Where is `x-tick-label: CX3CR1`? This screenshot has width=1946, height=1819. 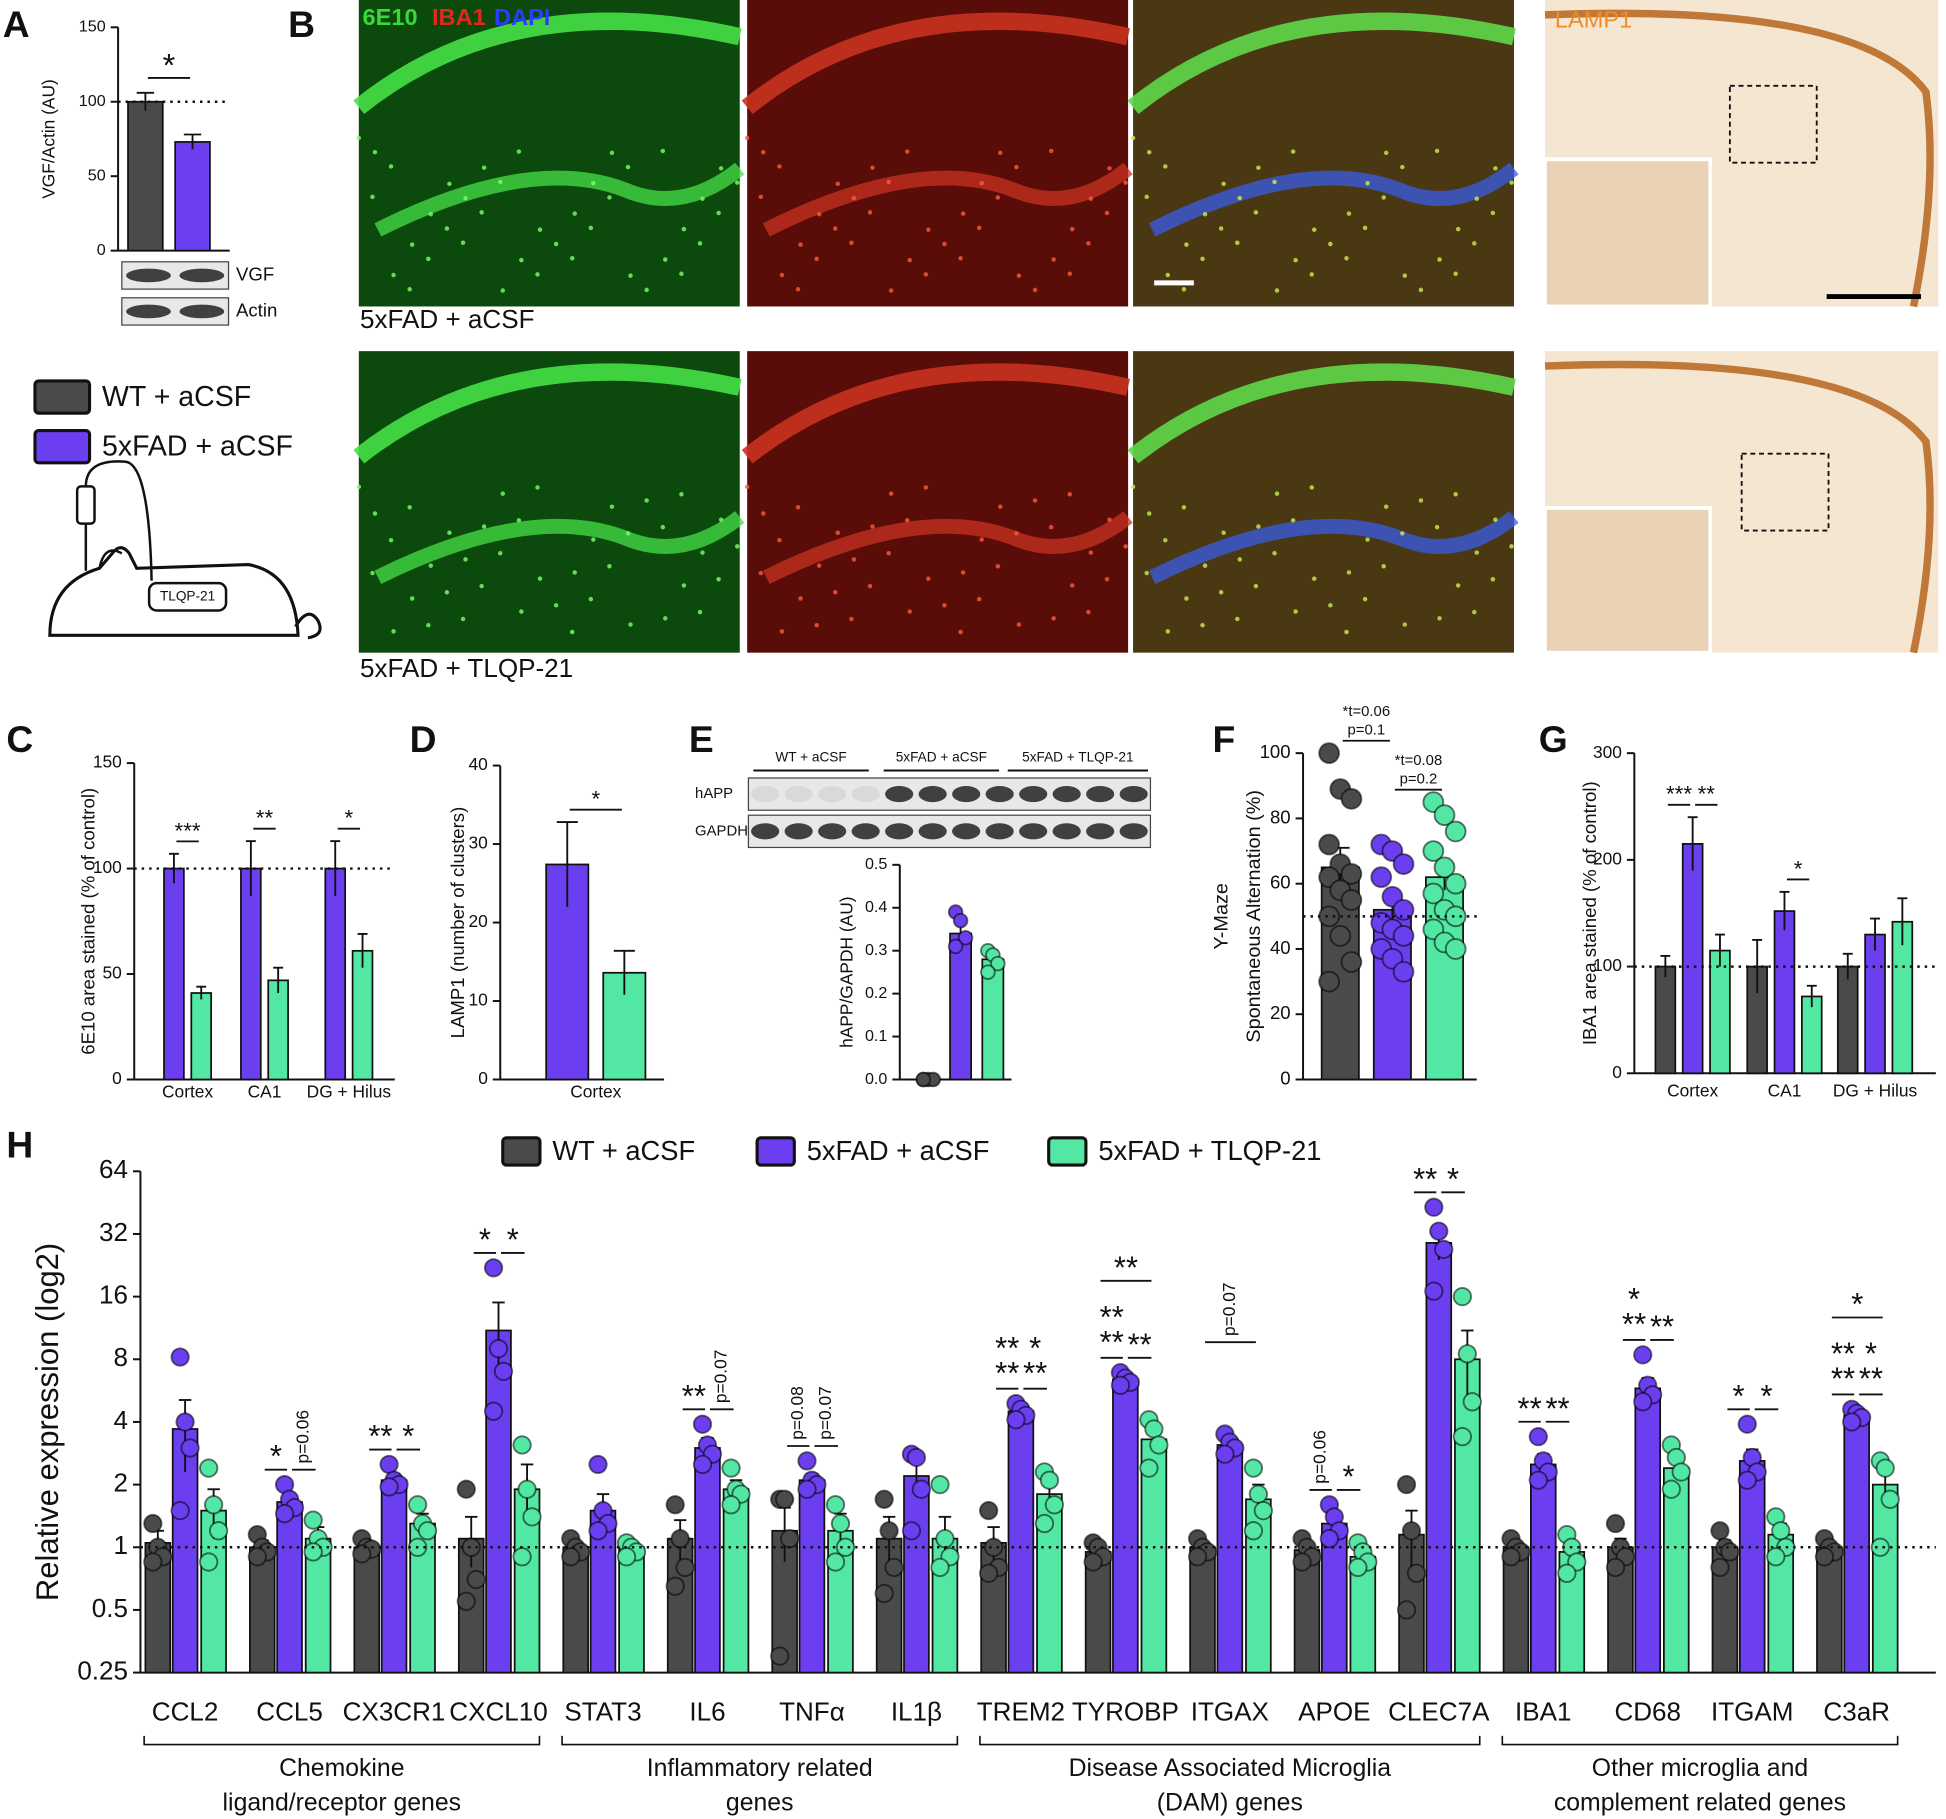
x-tick-label: CX3CR1 is located at coordinates (394, 1711).